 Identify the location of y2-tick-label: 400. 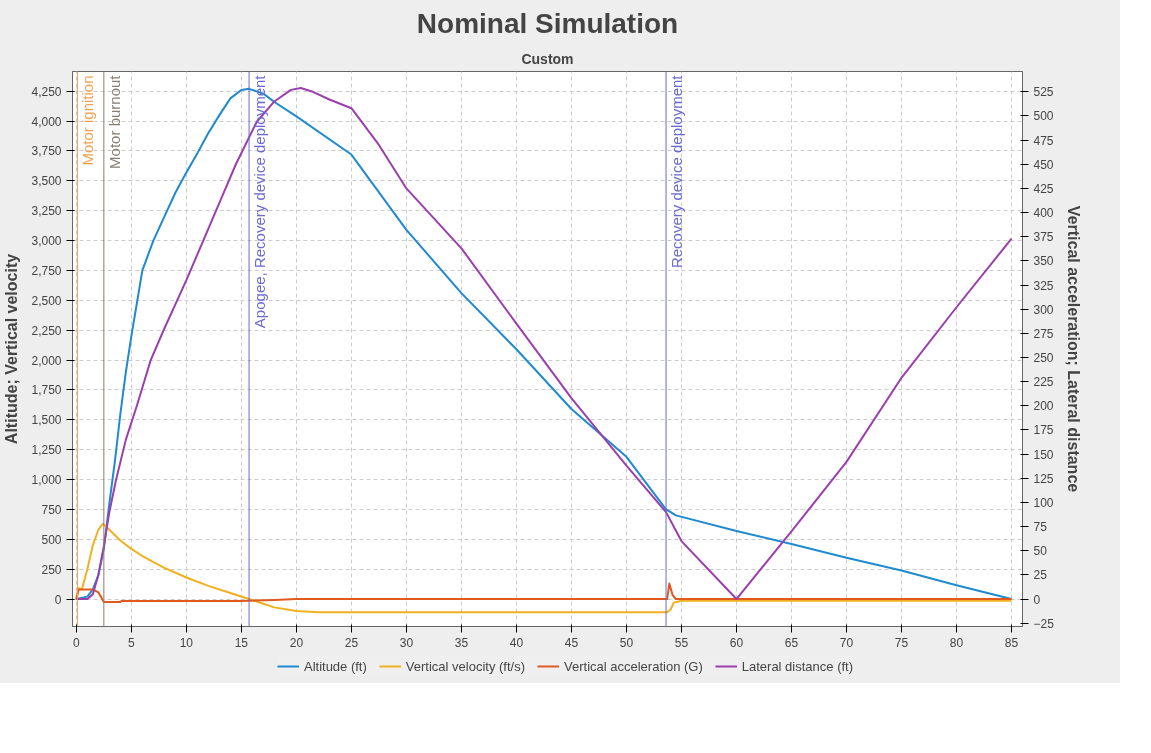
(1043, 213).